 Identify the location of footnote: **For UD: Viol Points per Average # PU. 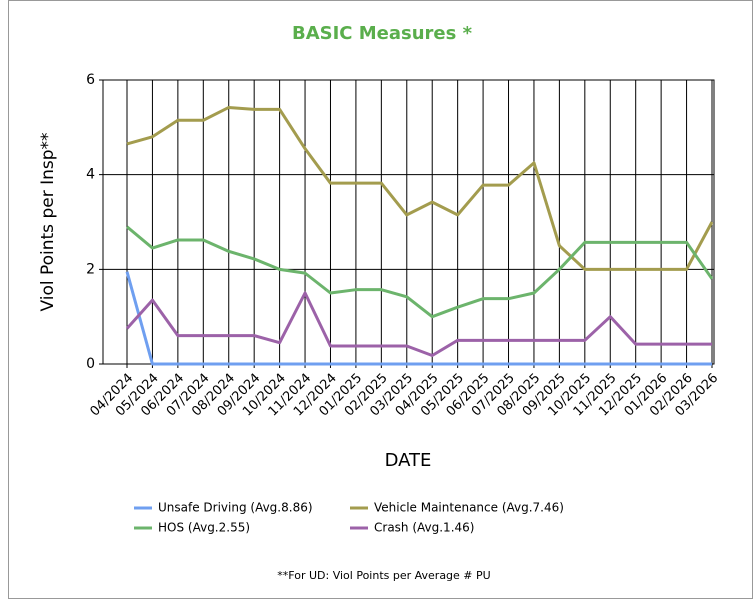
(383, 575).